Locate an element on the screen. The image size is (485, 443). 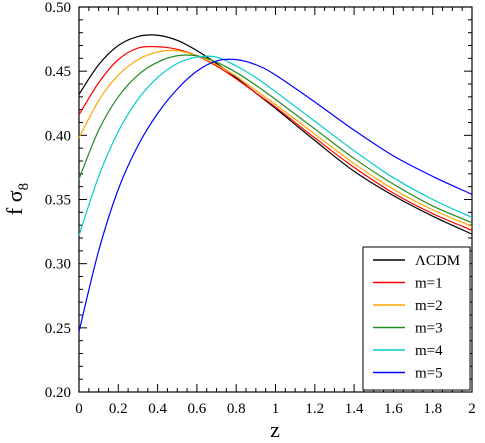
x-tick-label: 1.8 is located at coordinates (432, 409).